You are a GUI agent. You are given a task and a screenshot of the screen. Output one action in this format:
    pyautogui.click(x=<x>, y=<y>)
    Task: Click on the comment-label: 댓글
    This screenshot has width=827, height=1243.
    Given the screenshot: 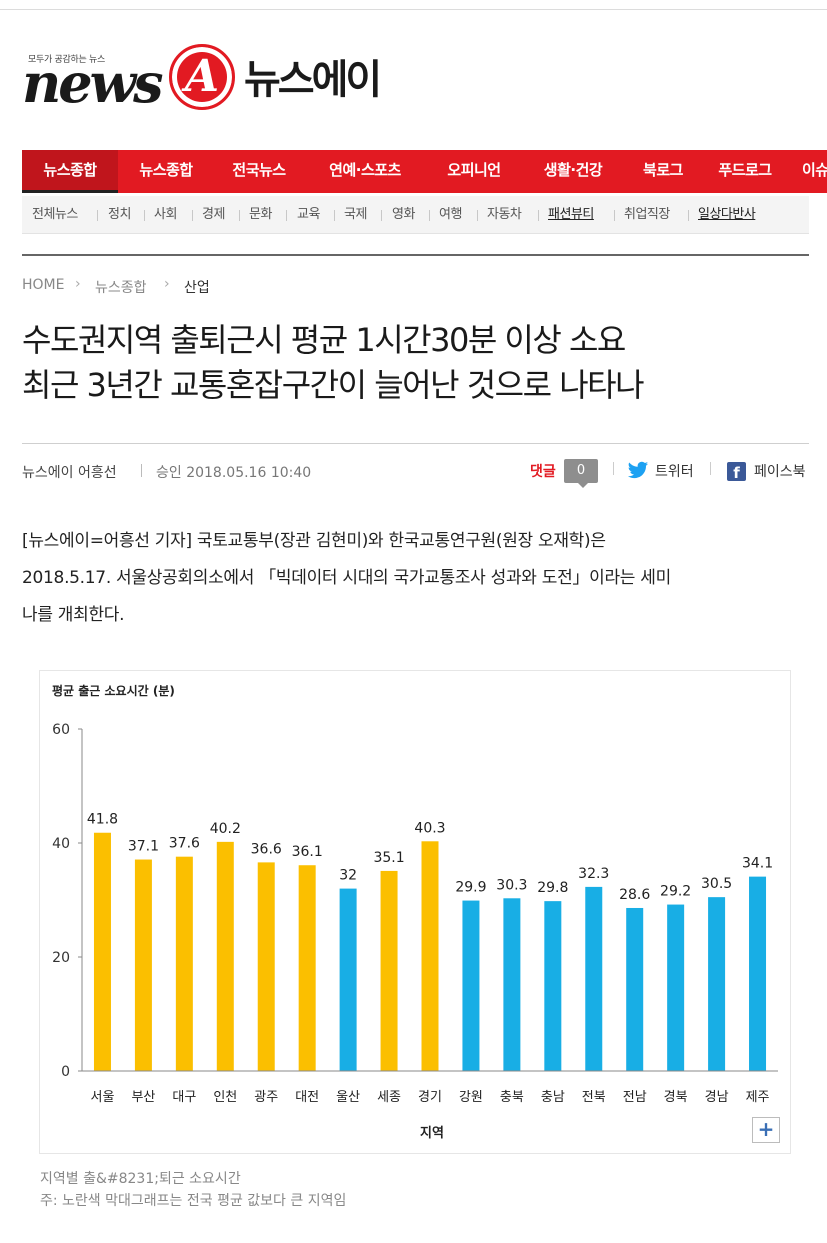 What is the action you would take?
    pyautogui.click(x=543, y=472)
    